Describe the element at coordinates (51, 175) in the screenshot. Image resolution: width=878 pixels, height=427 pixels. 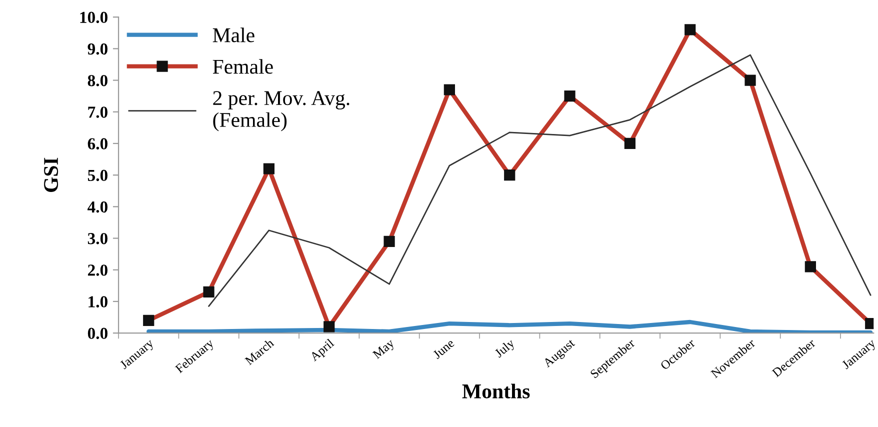
I see `y-axis-title: GSI` at that location.